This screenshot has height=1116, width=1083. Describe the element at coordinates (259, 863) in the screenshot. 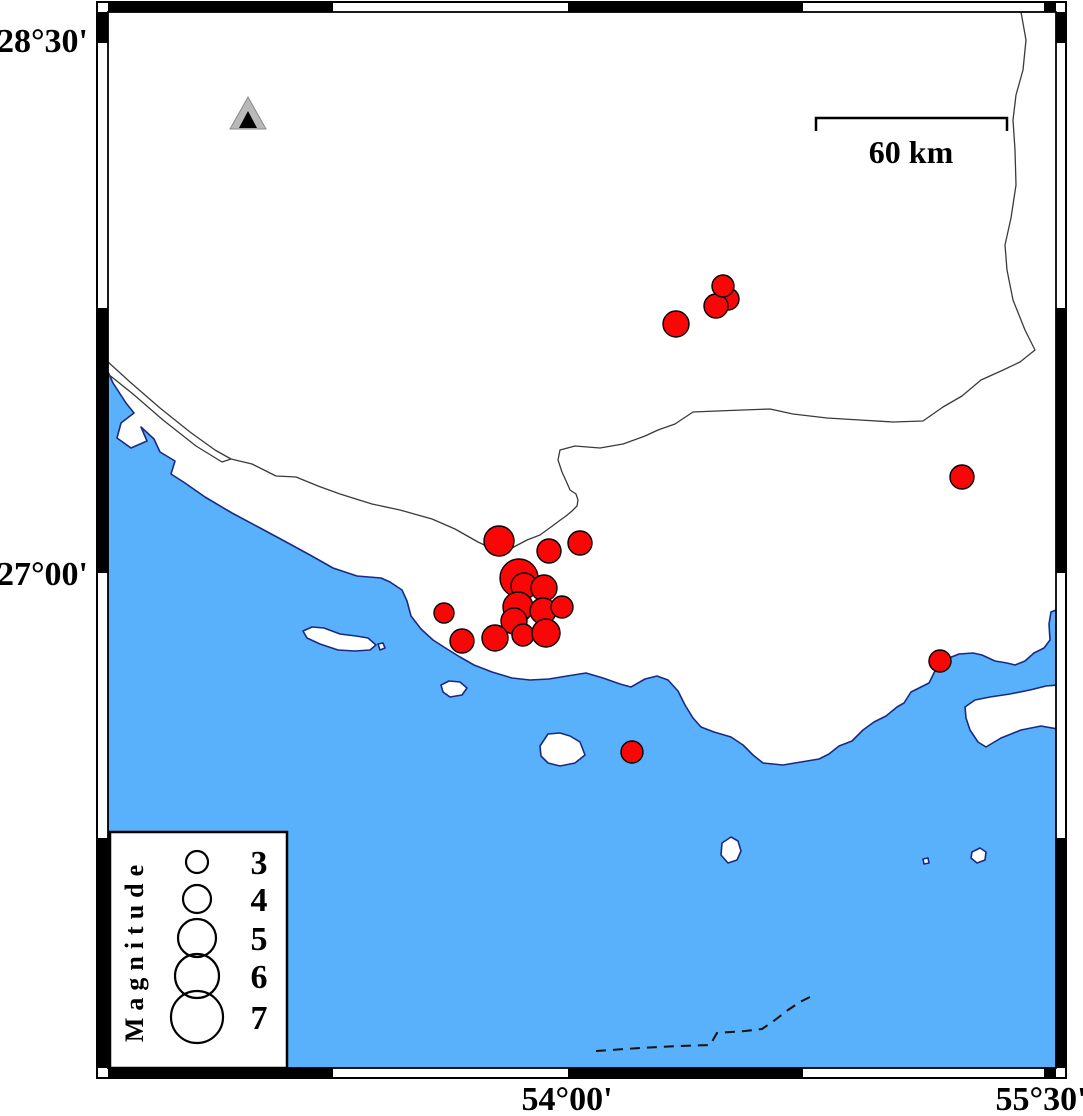

I see `legend-magnitude-label: 3` at that location.